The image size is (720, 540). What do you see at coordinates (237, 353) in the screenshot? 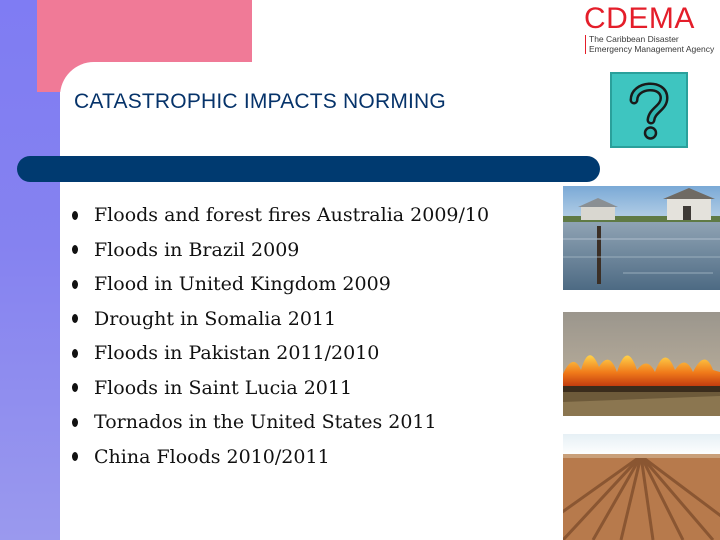
I see `list-item-text: Floods in Pakistan 2011/2010` at bounding box center [237, 353].